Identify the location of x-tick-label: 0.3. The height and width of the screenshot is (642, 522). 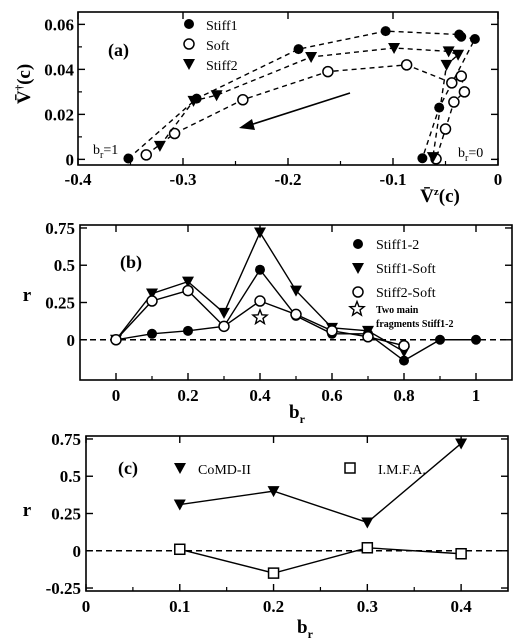
(367, 606).